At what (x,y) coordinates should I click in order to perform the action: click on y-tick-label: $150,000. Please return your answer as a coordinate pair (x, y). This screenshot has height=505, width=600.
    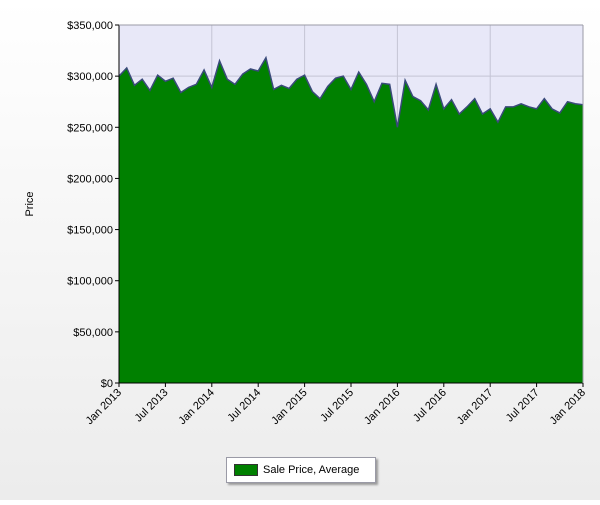
    Looking at the image, I should click on (90, 231).